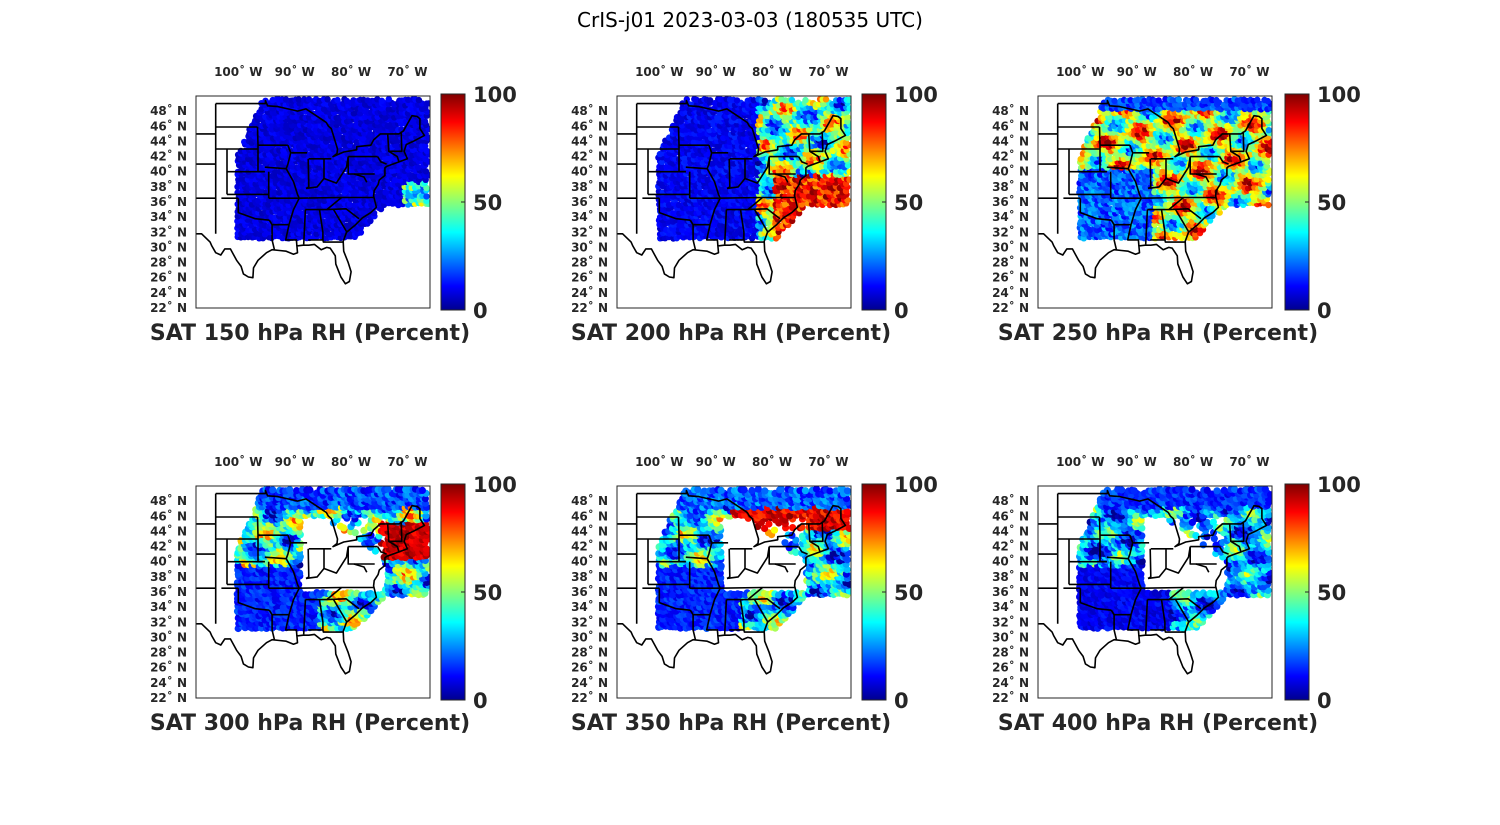  I want to click on rh-scatter, so click(1174, 169).